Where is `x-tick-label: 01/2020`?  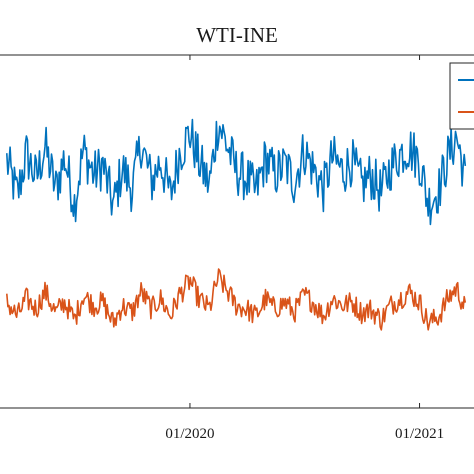 x-tick-label: 01/2020 is located at coordinates (189, 434).